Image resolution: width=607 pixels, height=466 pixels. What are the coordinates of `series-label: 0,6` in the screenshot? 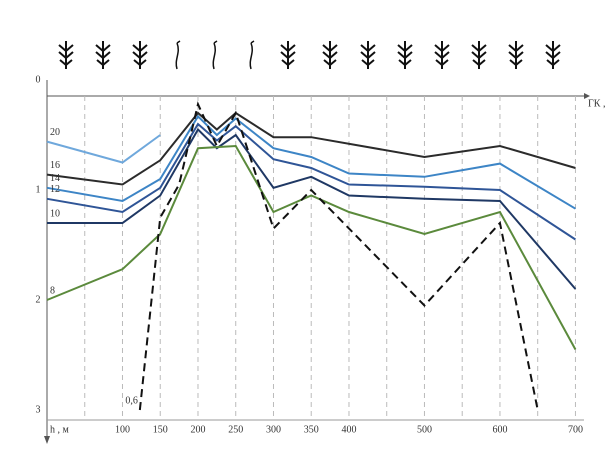 It's located at (131, 400).